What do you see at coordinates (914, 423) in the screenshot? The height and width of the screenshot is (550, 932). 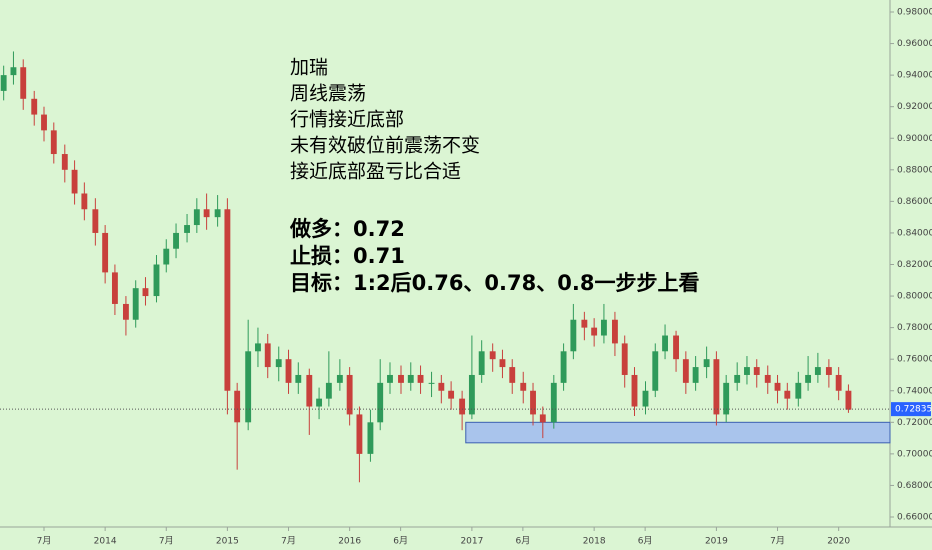 I see `y-tick-label: 0.72000` at bounding box center [914, 423].